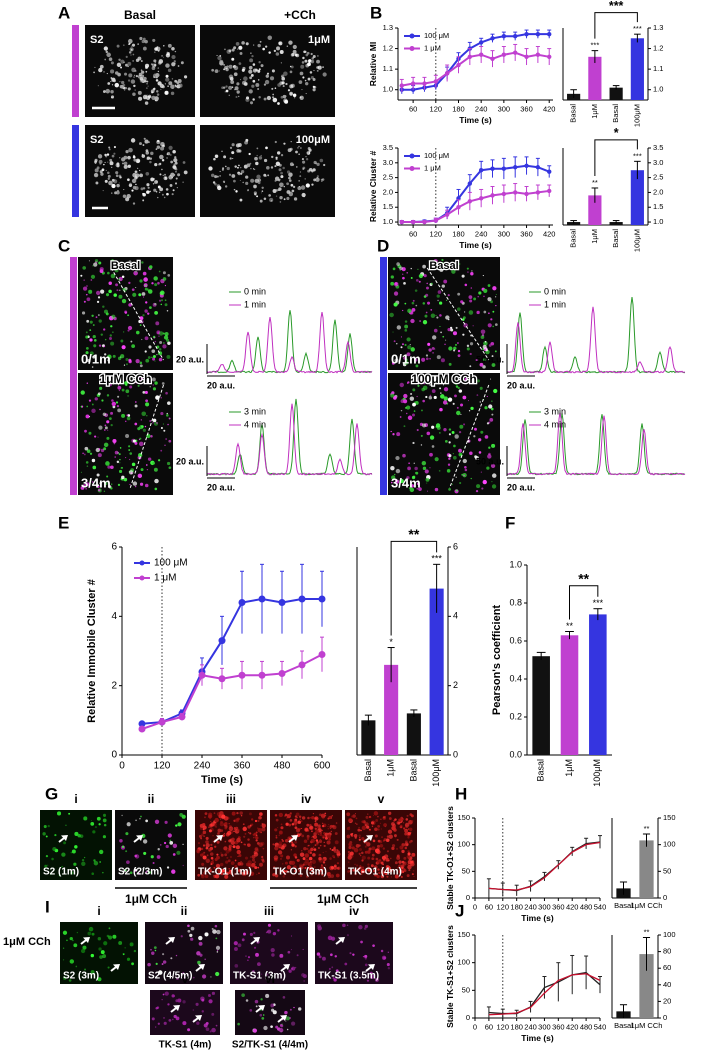 This screenshot has height=1055, width=702. What do you see at coordinates (51, 793) in the screenshot?
I see `panel-letter: G` at bounding box center [51, 793].